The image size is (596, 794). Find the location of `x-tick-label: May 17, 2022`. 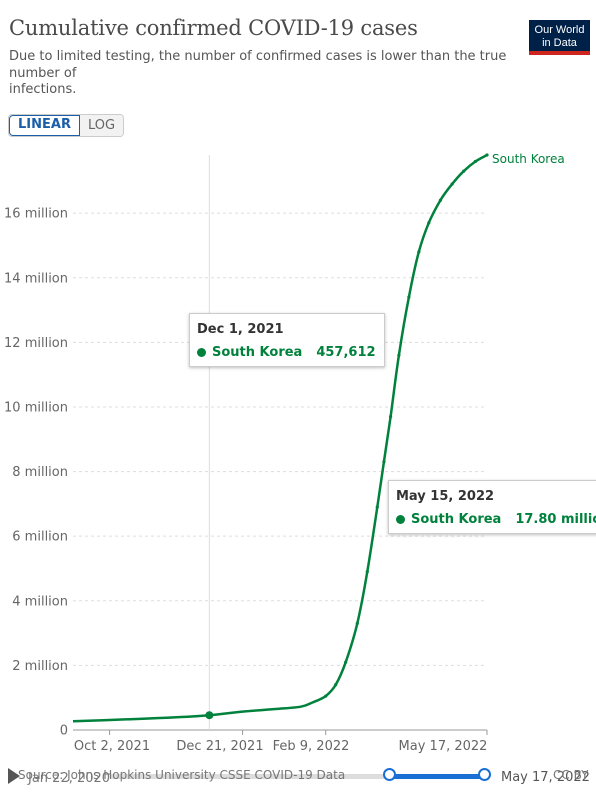

x-tick-label: May 17, 2022 is located at coordinates (443, 746).